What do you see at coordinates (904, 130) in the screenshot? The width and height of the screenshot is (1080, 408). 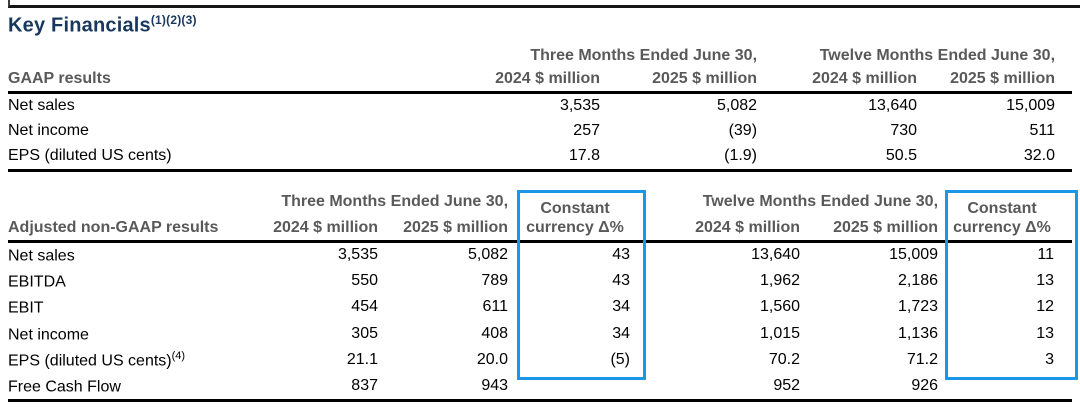 I see `cell-value: 730` at bounding box center [904, 130].